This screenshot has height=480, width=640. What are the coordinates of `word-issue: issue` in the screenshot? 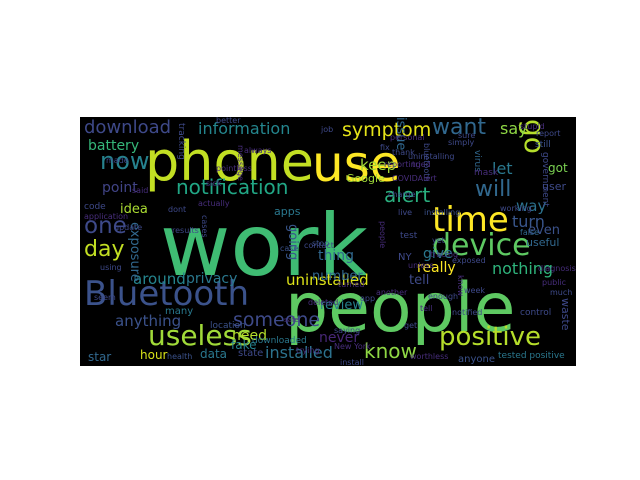 It's located at (400, 134).